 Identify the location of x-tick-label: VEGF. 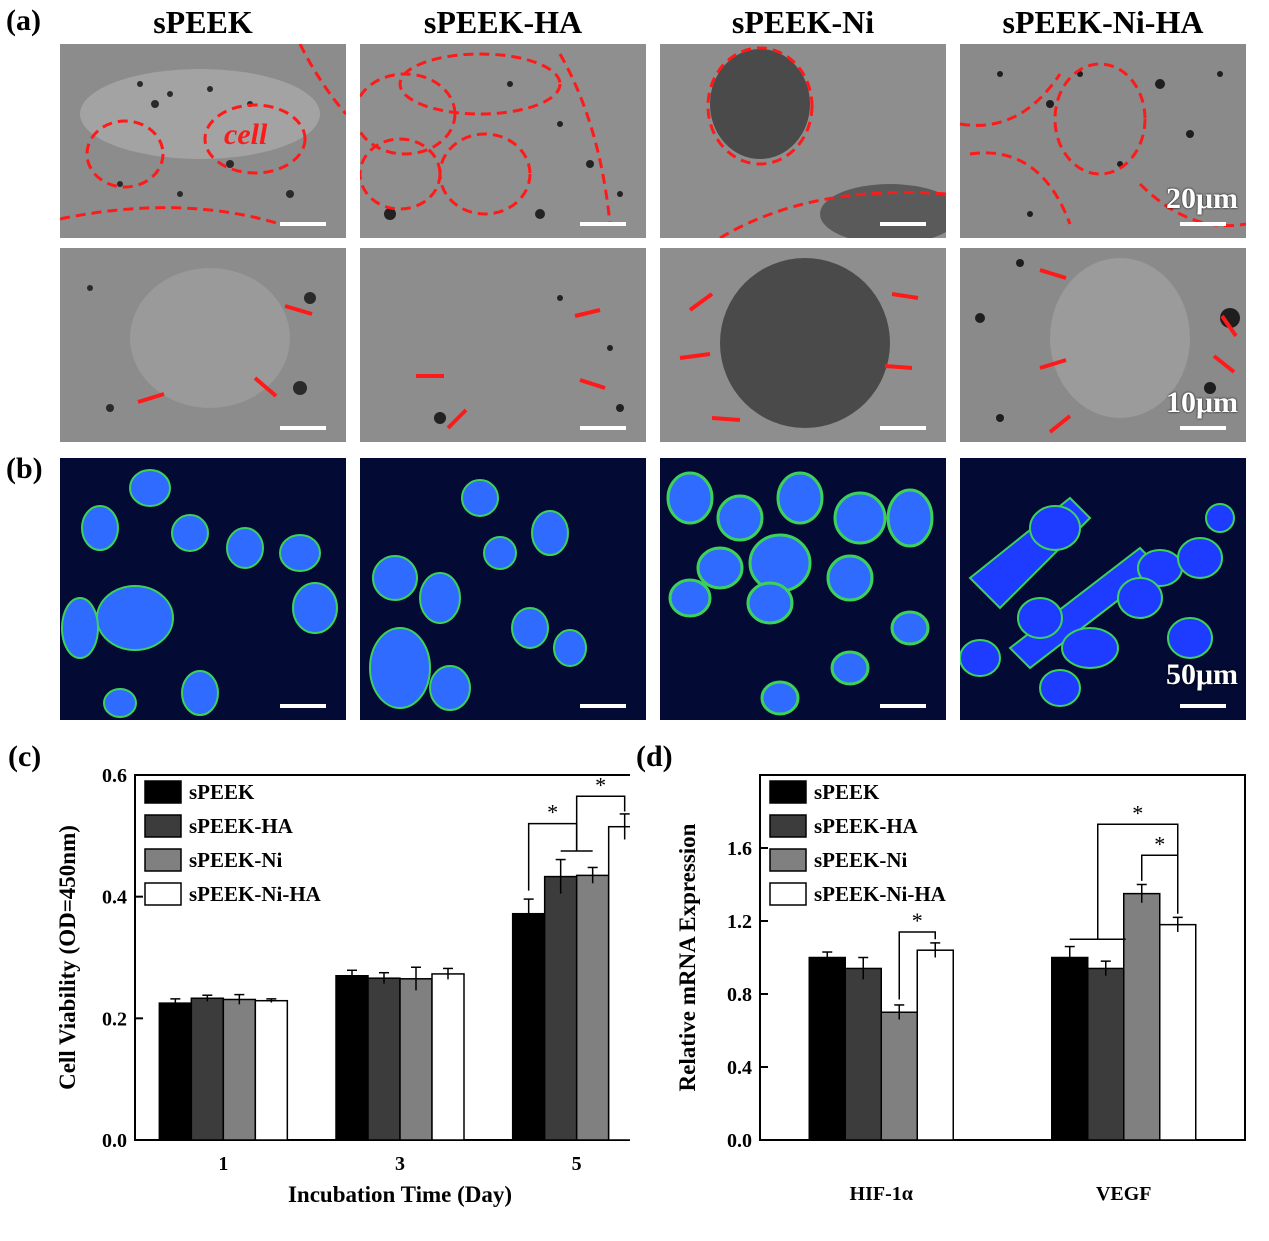
(1124, 1194).